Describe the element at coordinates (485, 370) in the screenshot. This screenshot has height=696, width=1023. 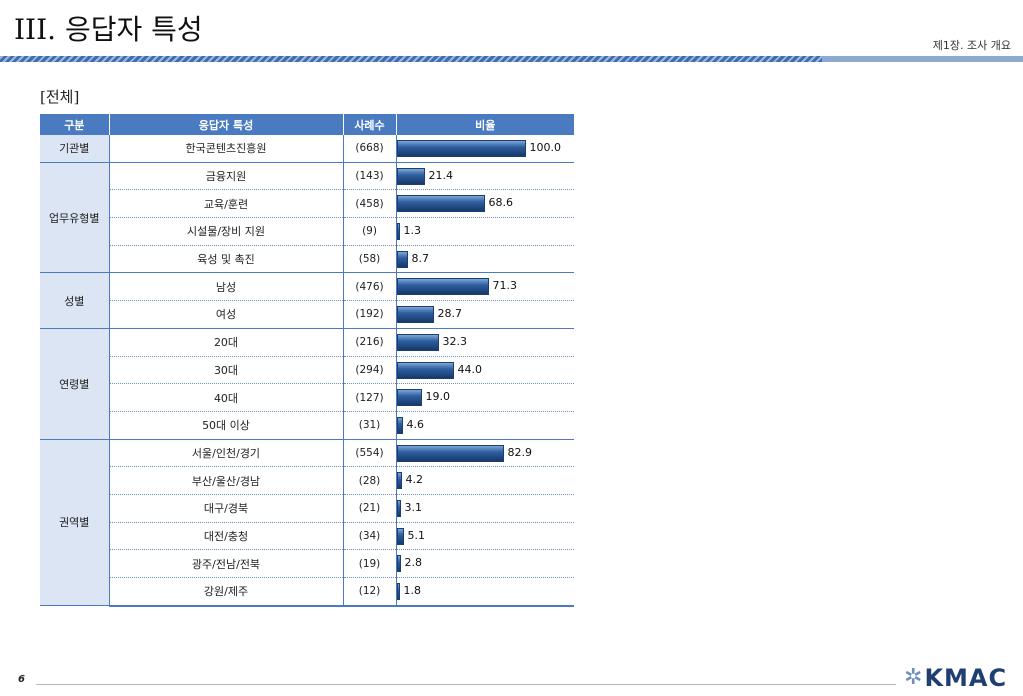
I see `row-ratio-cell: 44.0` at that location.